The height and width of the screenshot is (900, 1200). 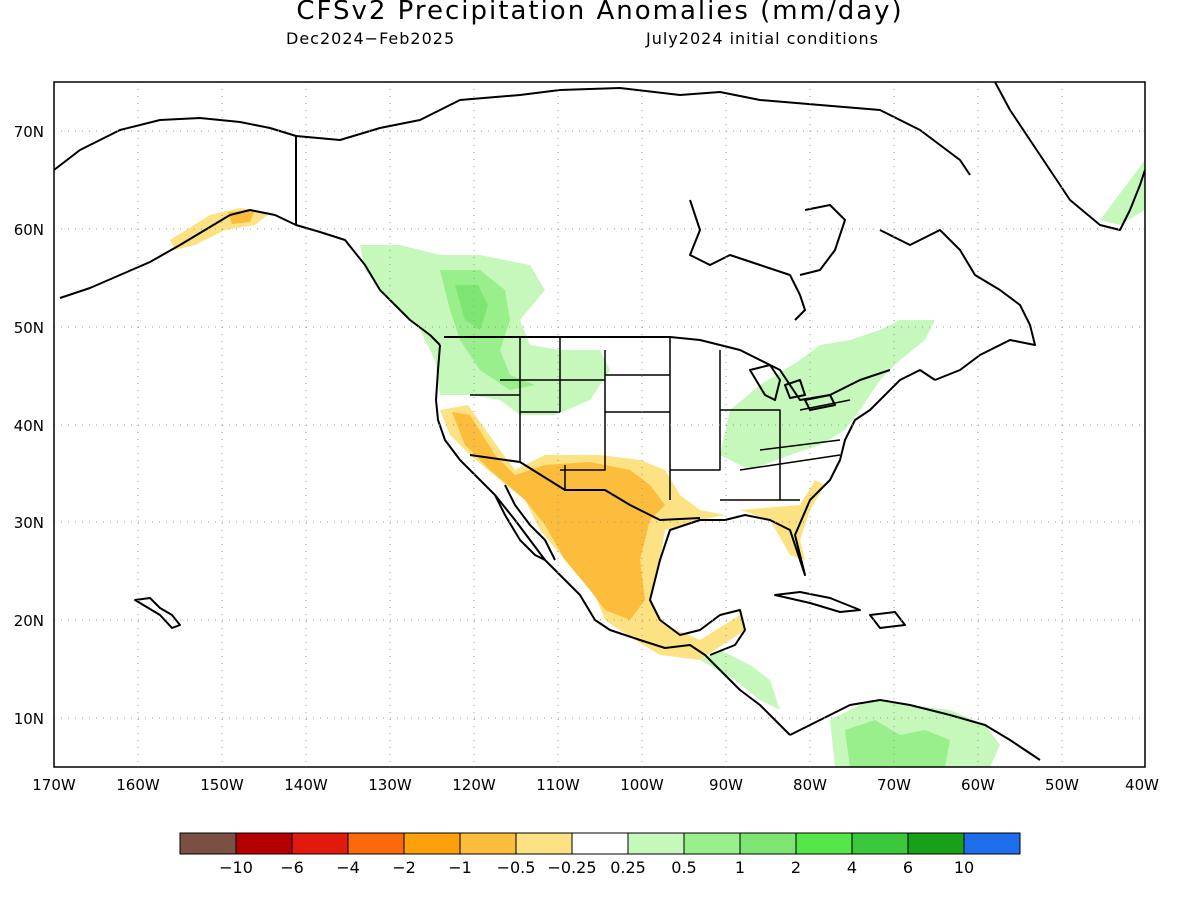 What do you see at coordinates (460, 867) in the screenshot?
I see `colorbar-label: −1` at bounding box center [460, 867].